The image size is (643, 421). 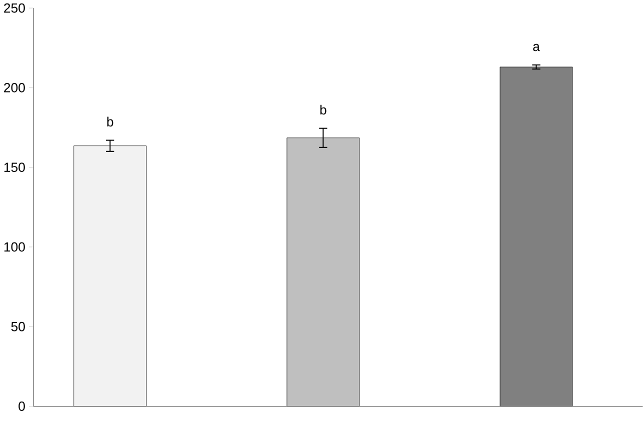 What do you see at coordinates (14, 87) in the screenshot?
I see `y-tick-label: 200` at bounding box center [14, 87].